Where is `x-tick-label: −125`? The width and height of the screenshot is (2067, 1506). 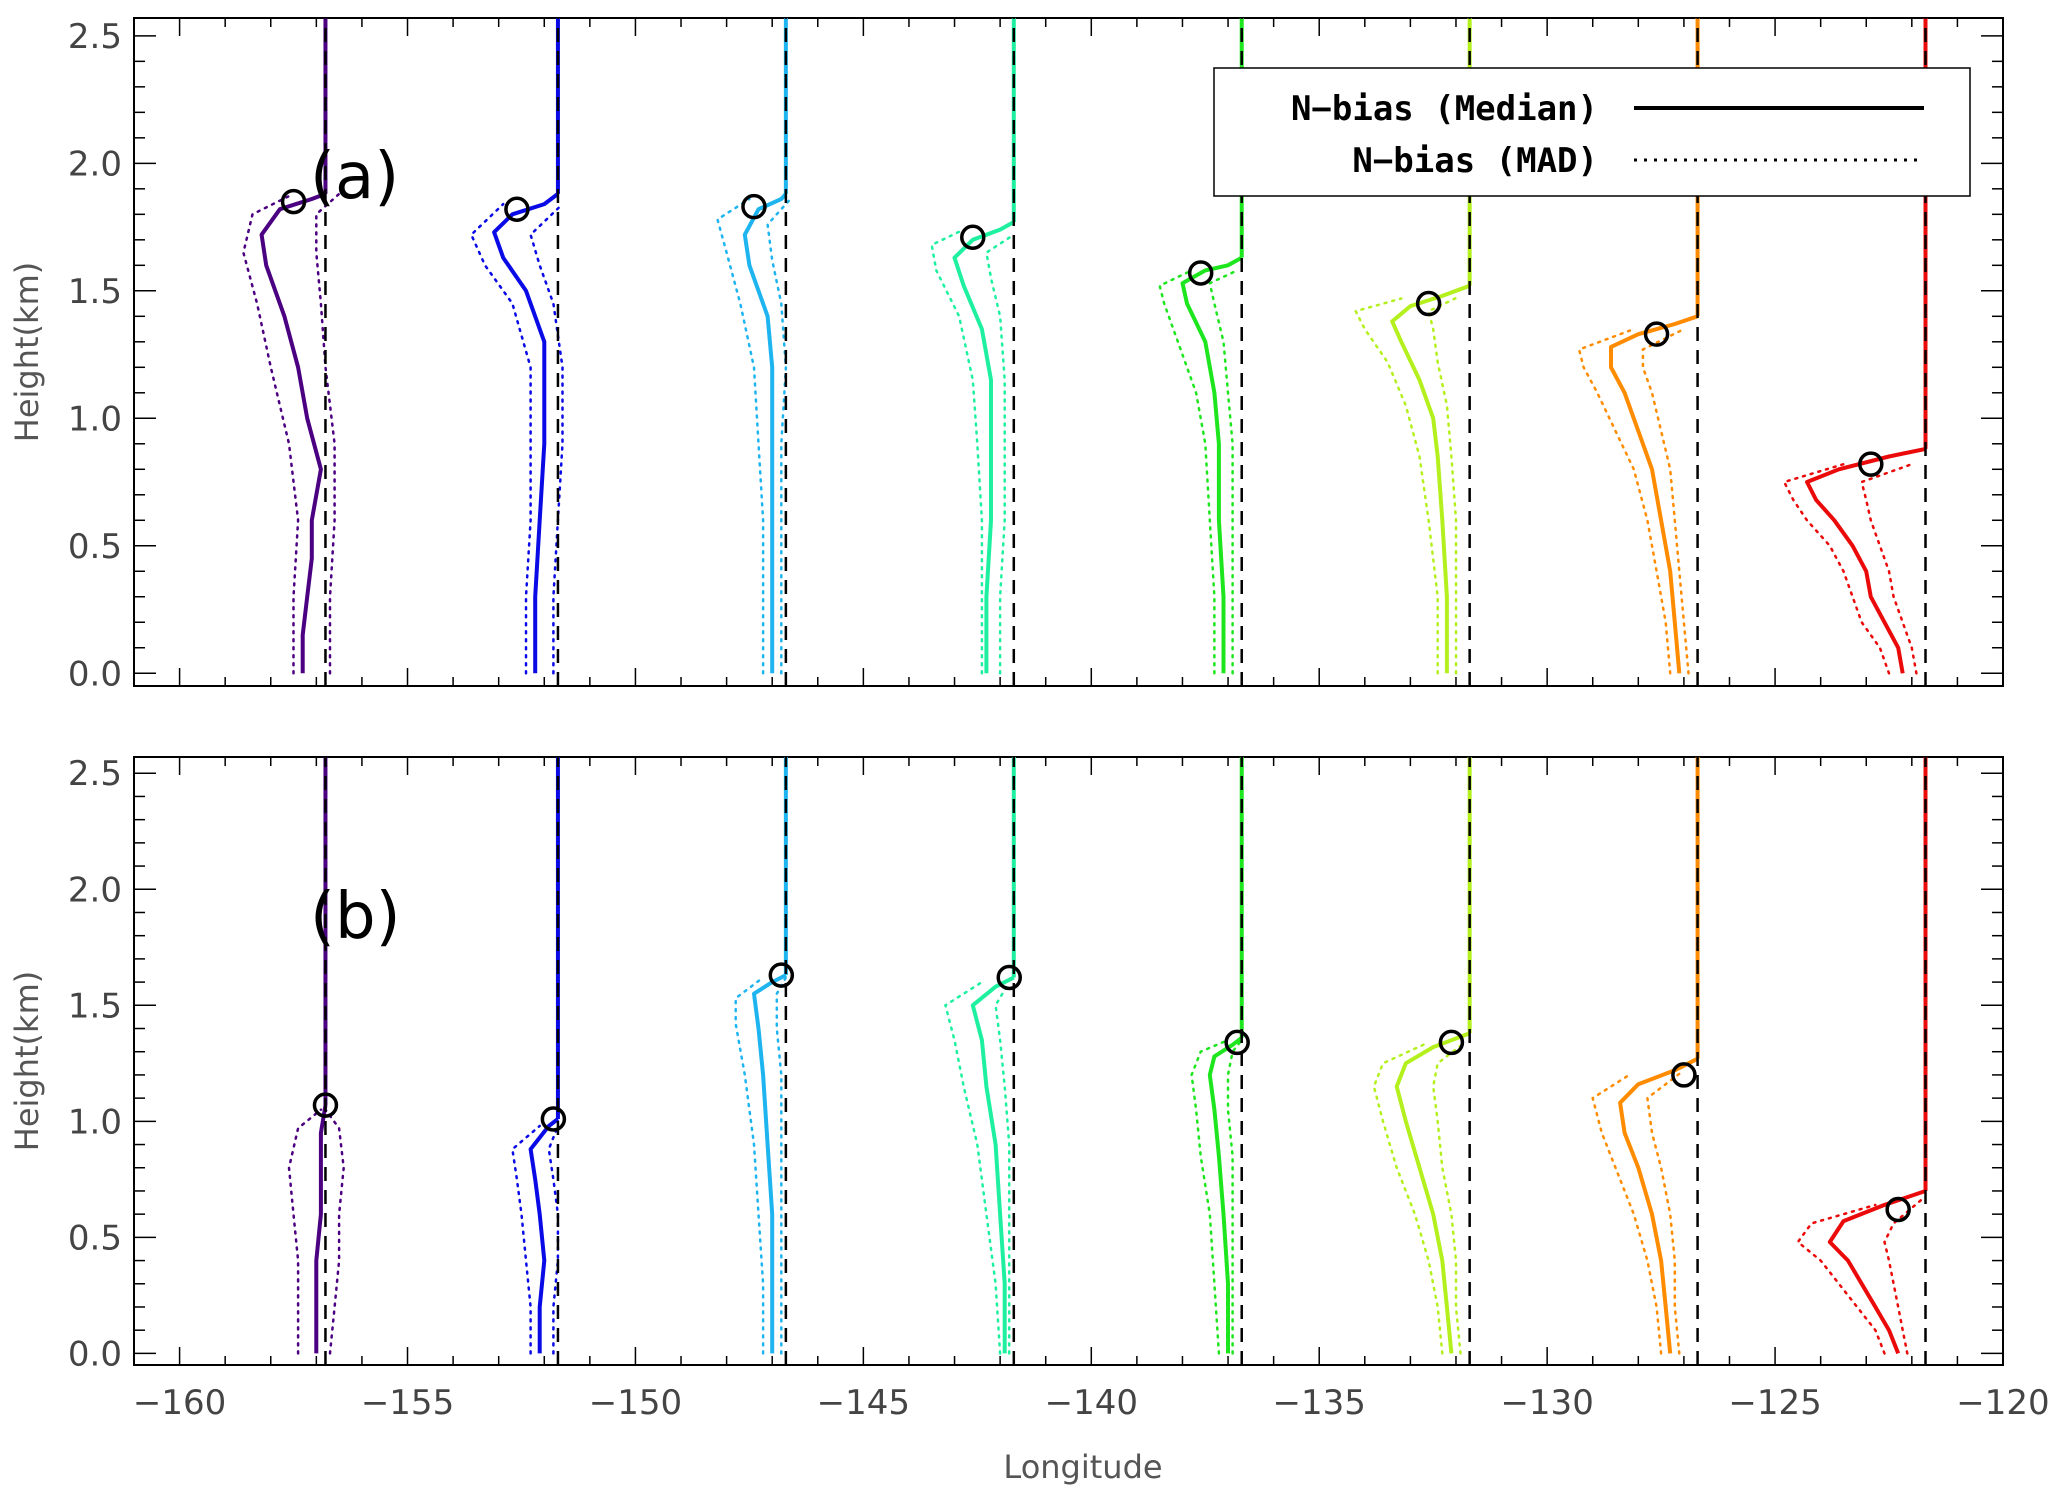 x-tick-label: −125 is located at coordinates (1774, 1403).